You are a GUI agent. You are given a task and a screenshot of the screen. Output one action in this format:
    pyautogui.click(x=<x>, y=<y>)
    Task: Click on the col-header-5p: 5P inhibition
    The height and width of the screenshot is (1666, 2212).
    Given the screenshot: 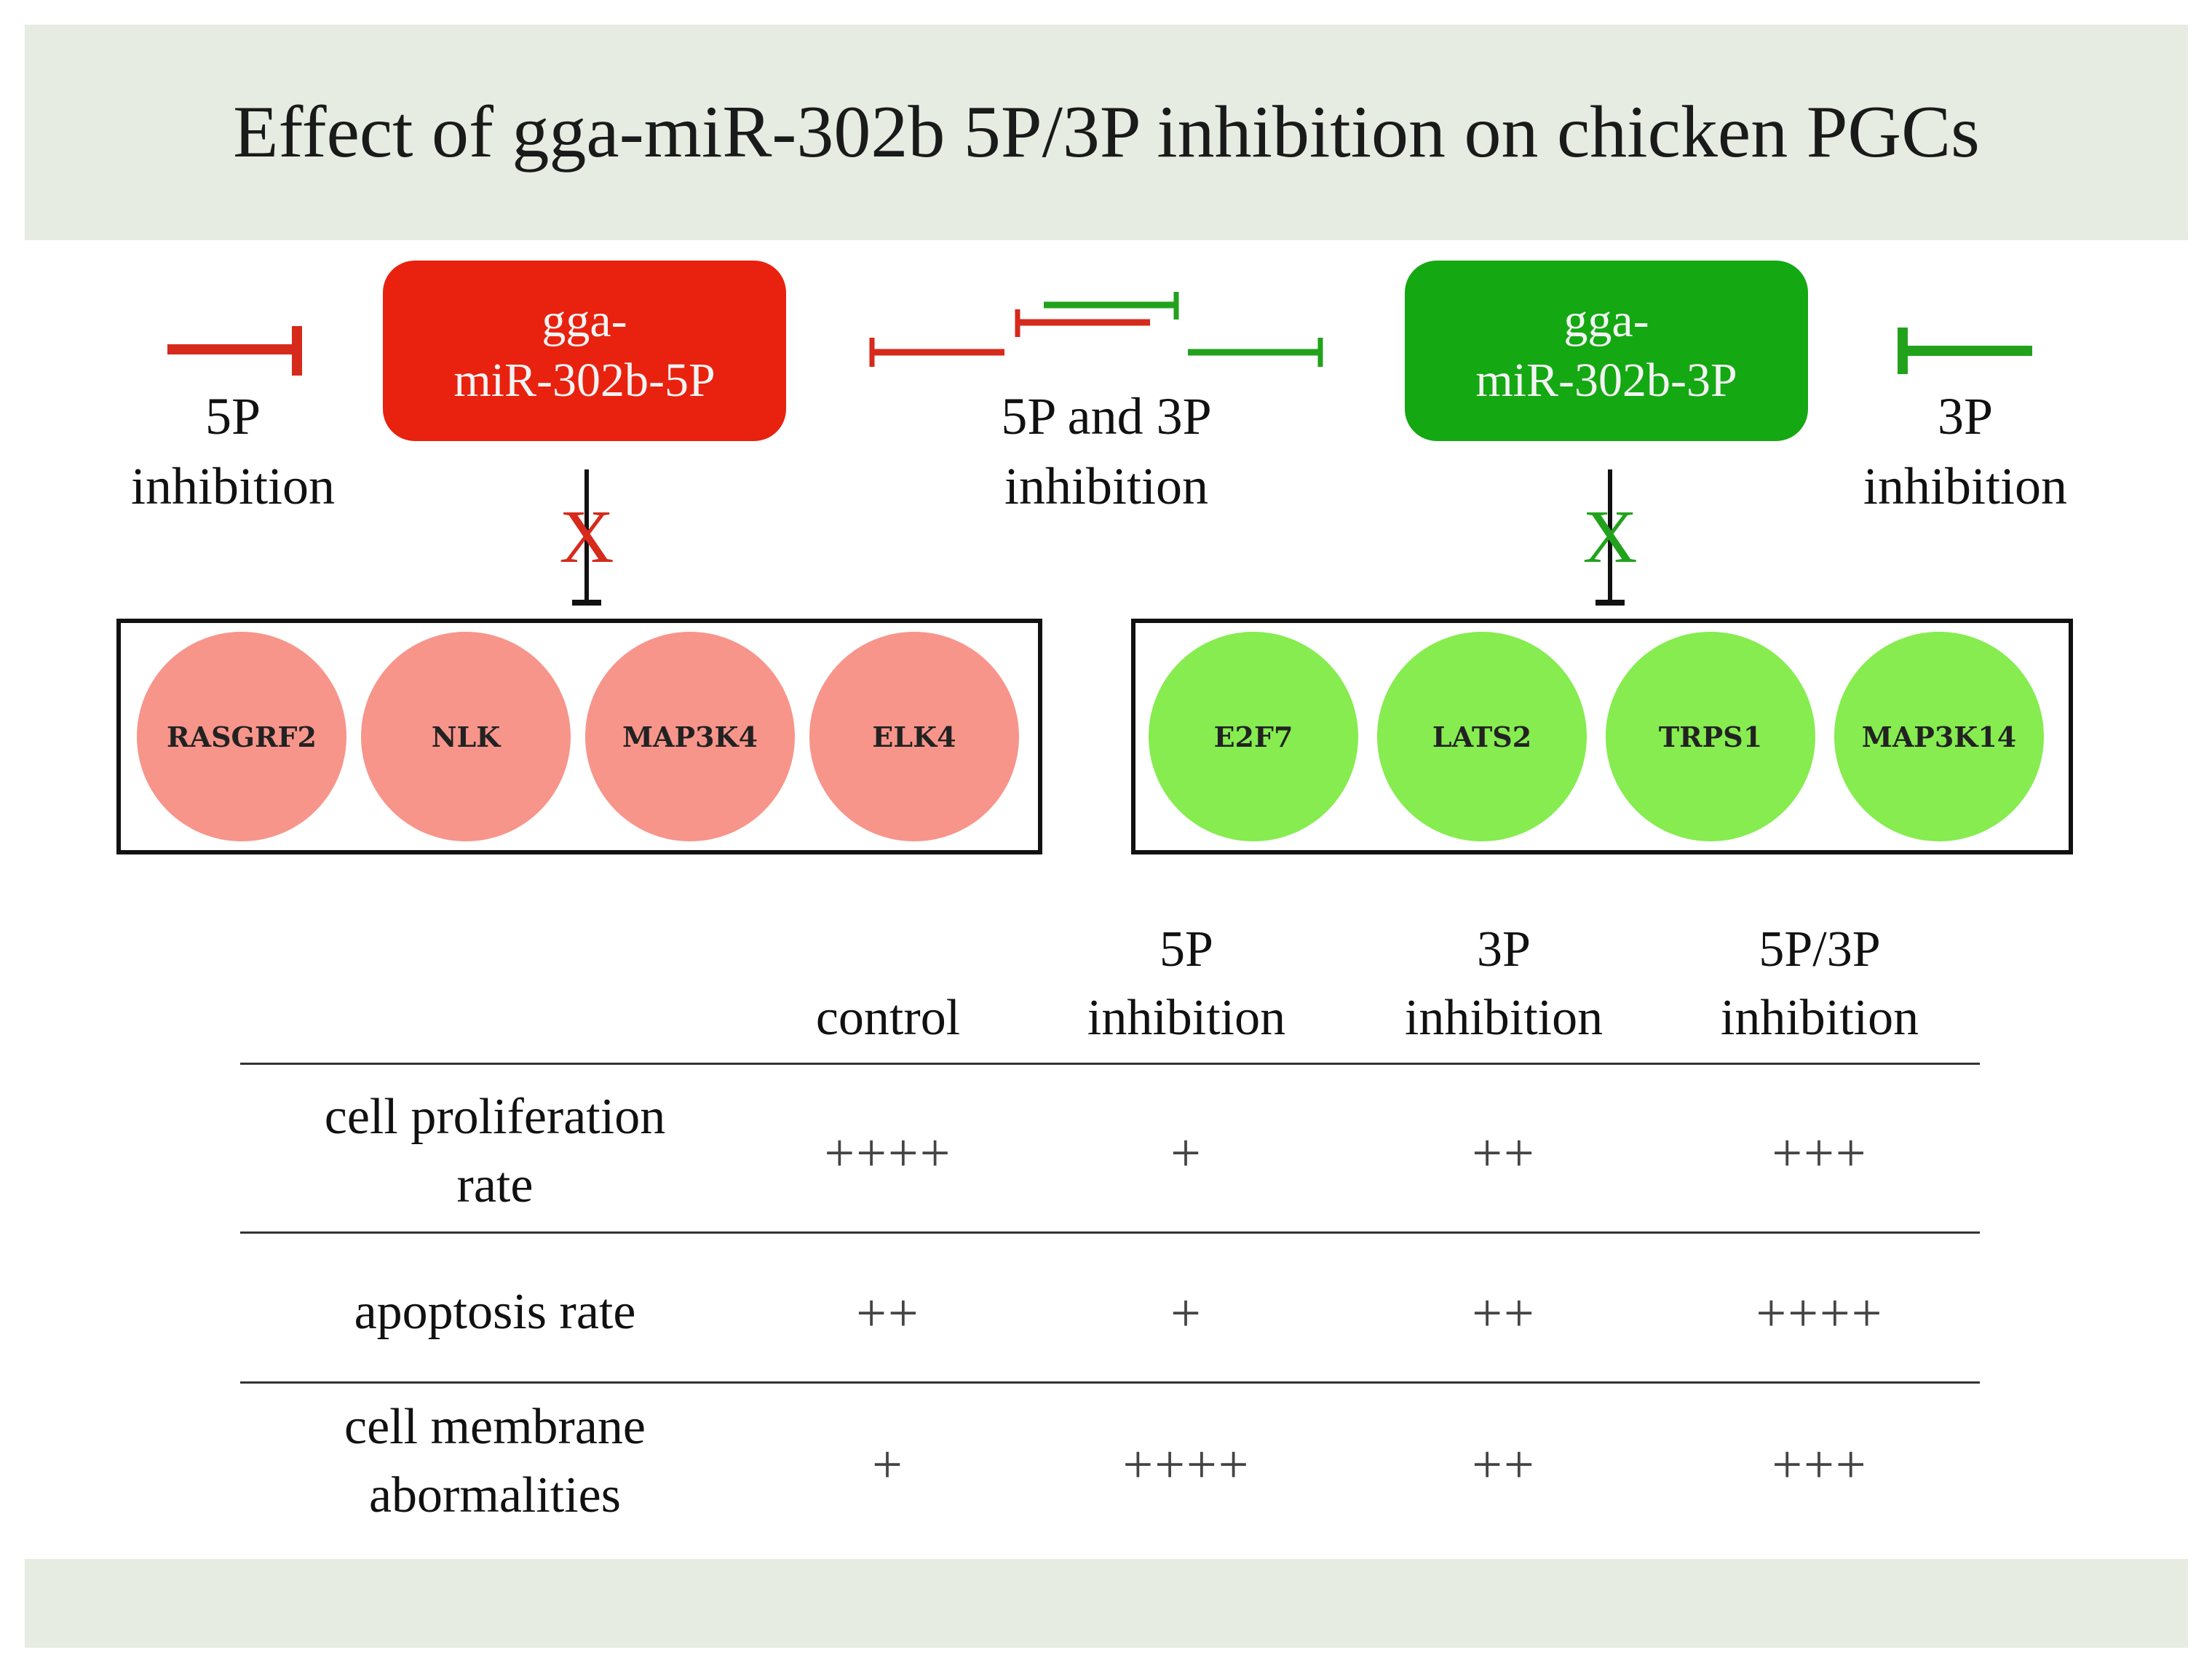 What is the action you would take?
    pyautogui.click(x=1186, y=984)
    